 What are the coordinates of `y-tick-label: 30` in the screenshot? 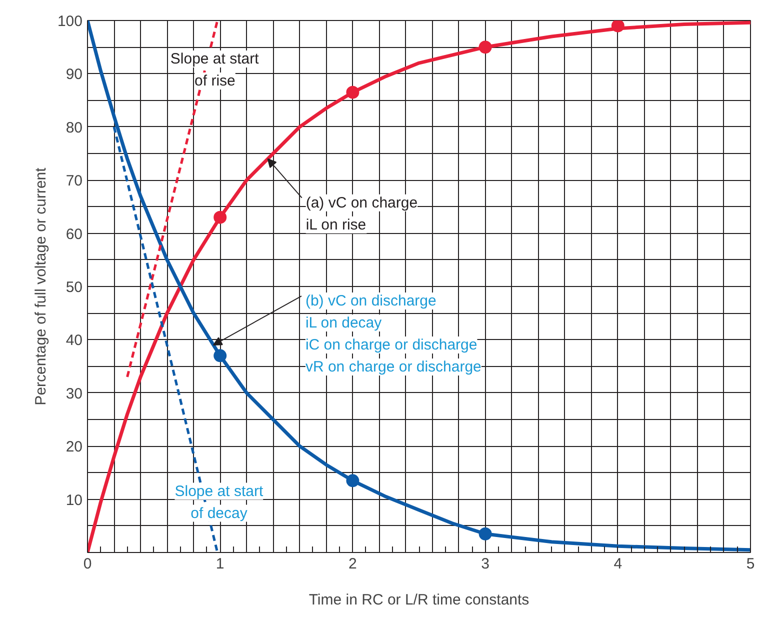 It's located at (74, 393).